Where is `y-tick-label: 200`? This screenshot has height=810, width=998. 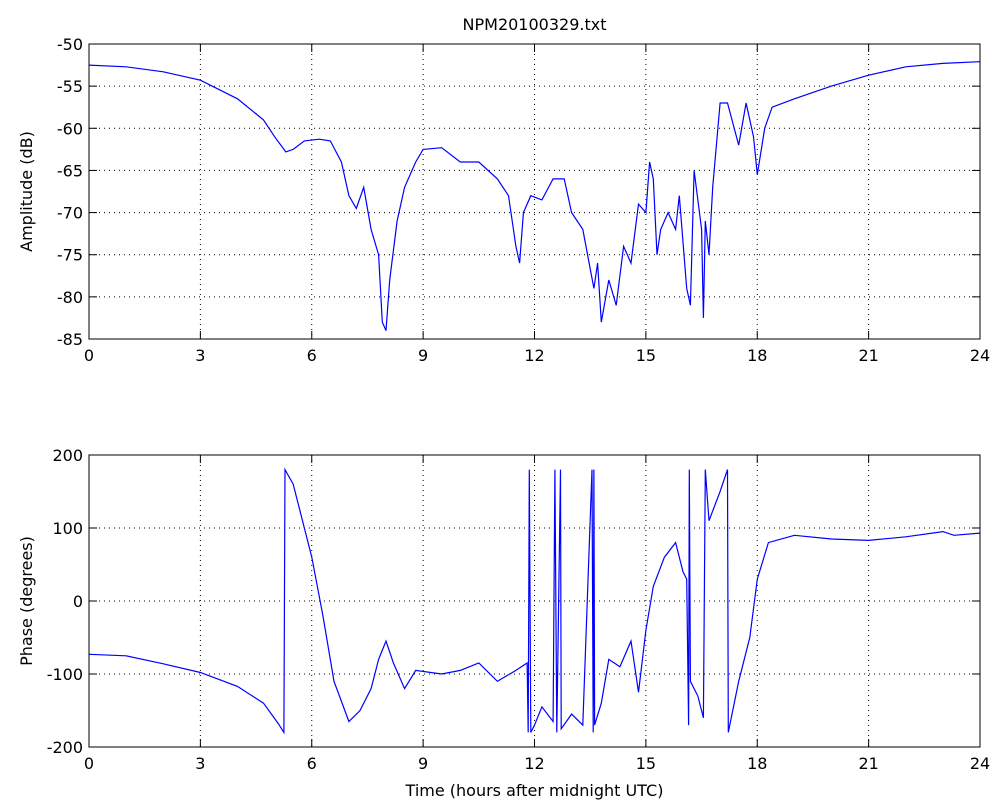
y-tick-label: 200 is located at coordinates (67, 455).